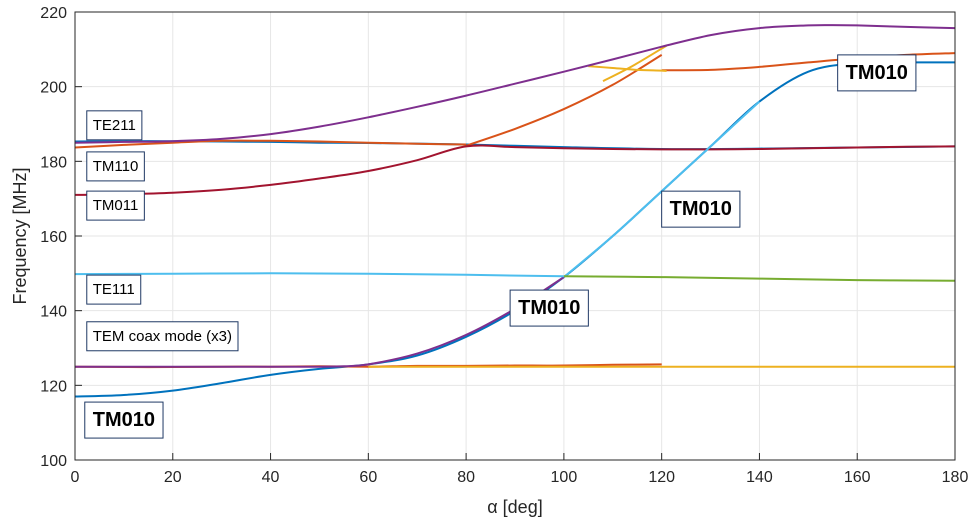 Image resolution: width=975 pixels, height=523 pixels. What do you see at coordinates (53, 386) in the screenshot?
I see `y-tick-label: 120` at bounding box center [53, 386].